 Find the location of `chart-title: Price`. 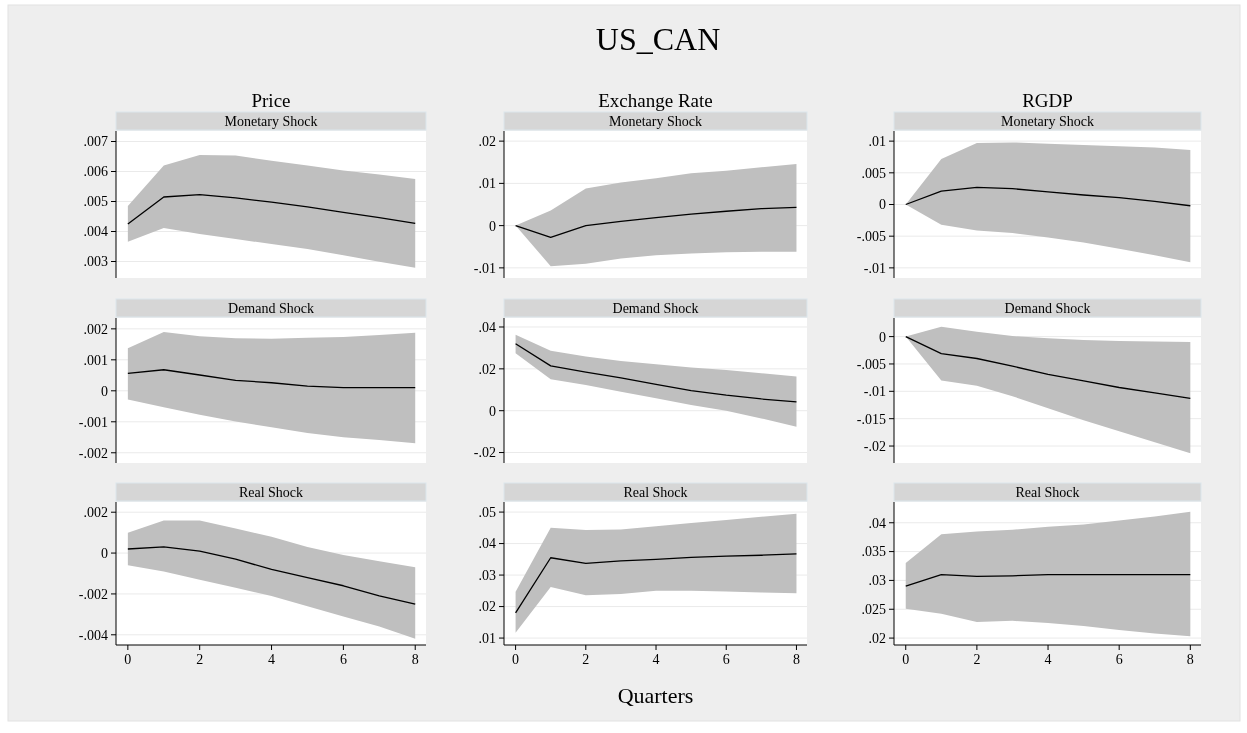

chart-title: Price is located at coordinates (271, 100).